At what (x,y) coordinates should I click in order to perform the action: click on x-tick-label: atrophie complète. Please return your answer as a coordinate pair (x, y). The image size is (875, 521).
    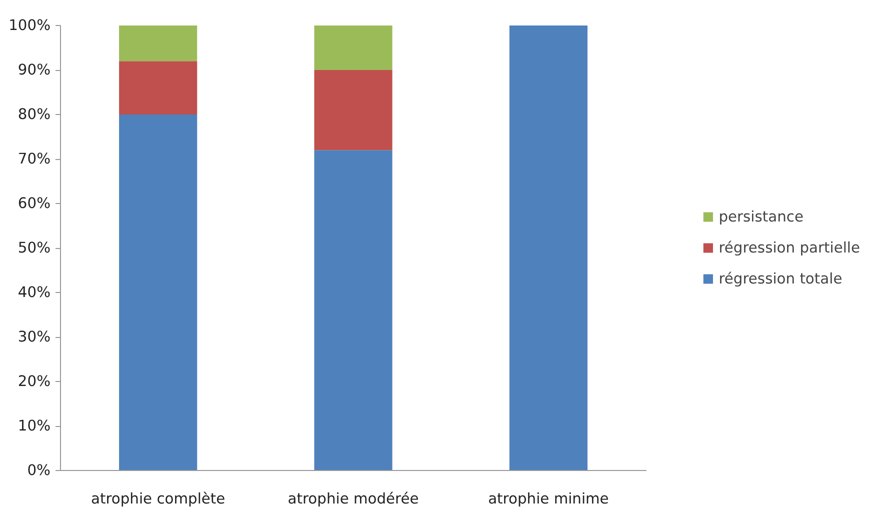
    Looking at the image, I should click on (158, 499).